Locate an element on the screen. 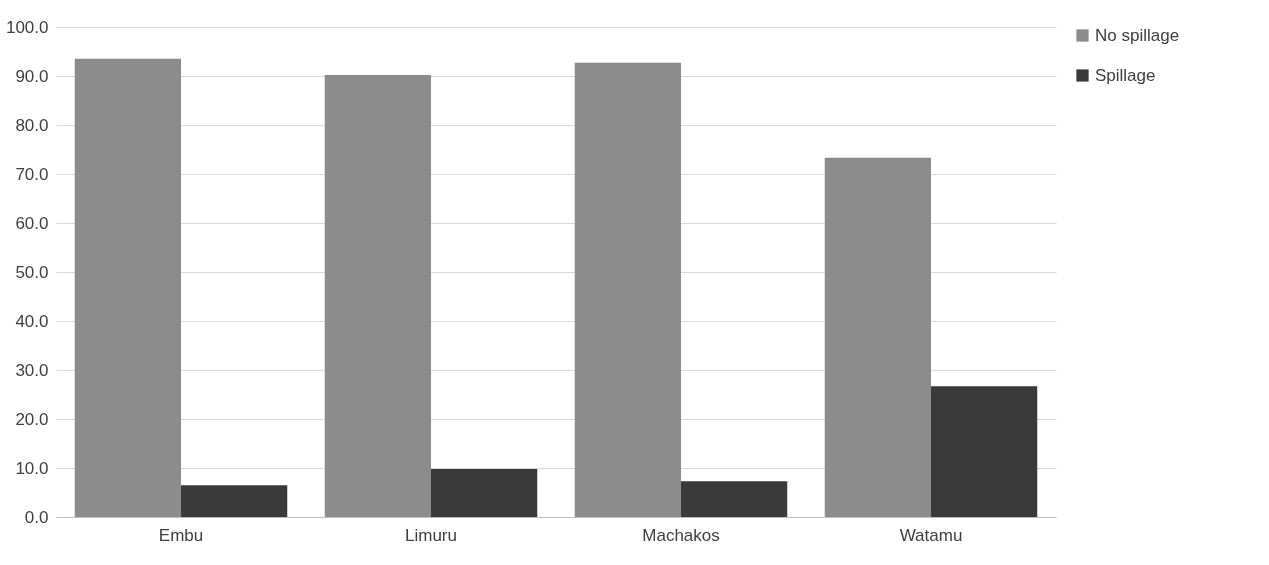 The height and width of the screenshot is (565, 1269). y-tick-label: 100.0 is located at coordinates (27, 27).